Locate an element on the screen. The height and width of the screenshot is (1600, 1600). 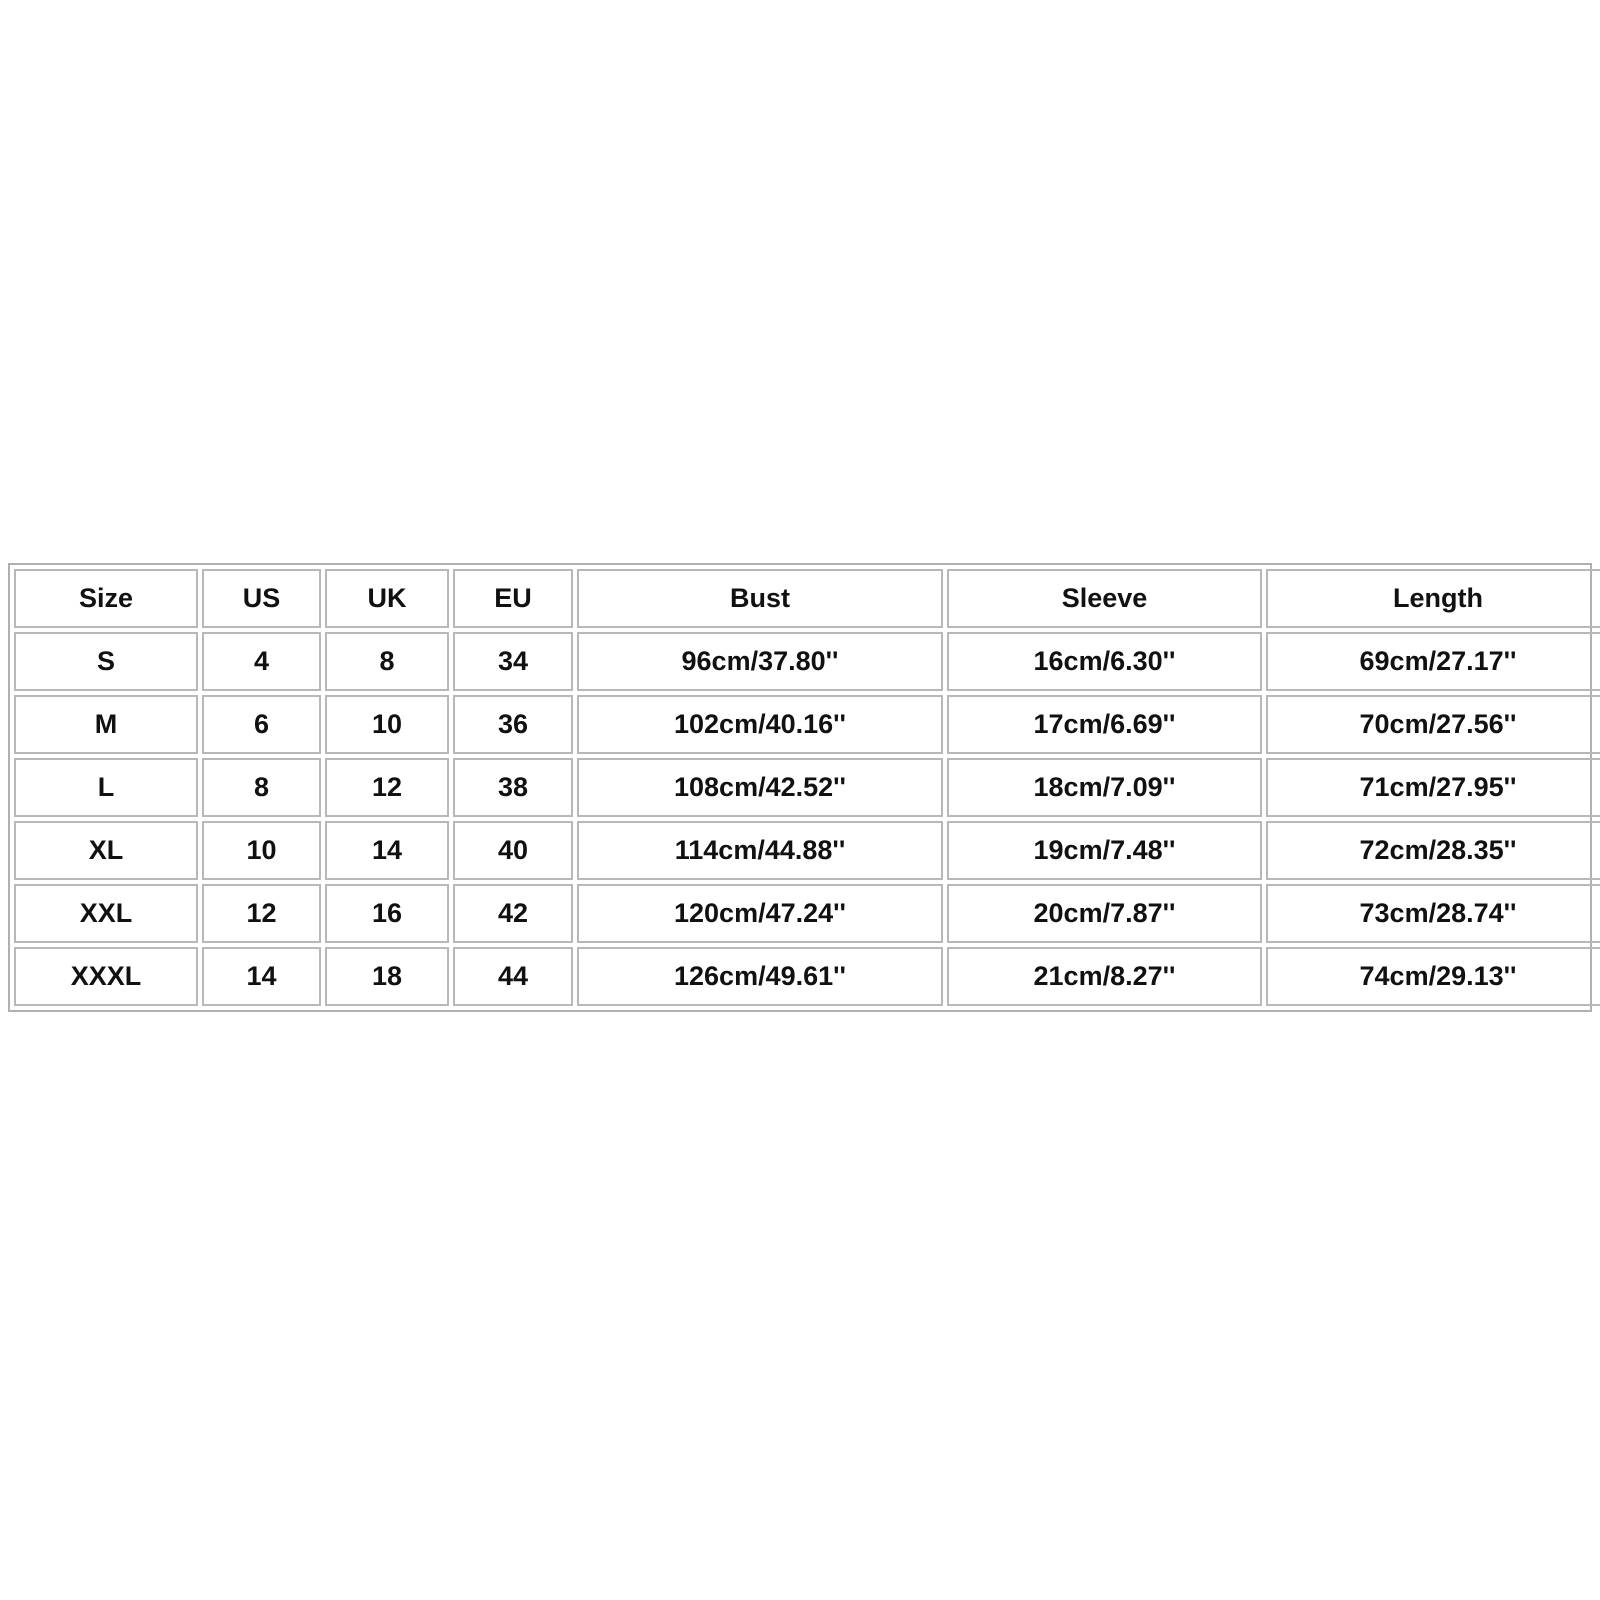
table-cell: 6 is located at coordinates (261, 724).